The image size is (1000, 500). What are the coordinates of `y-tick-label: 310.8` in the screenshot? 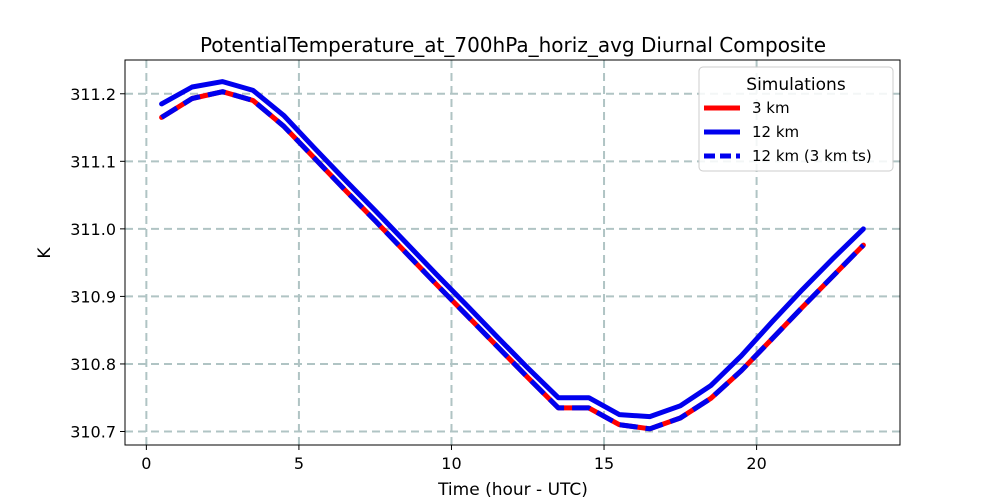 It's located at (93, 364).